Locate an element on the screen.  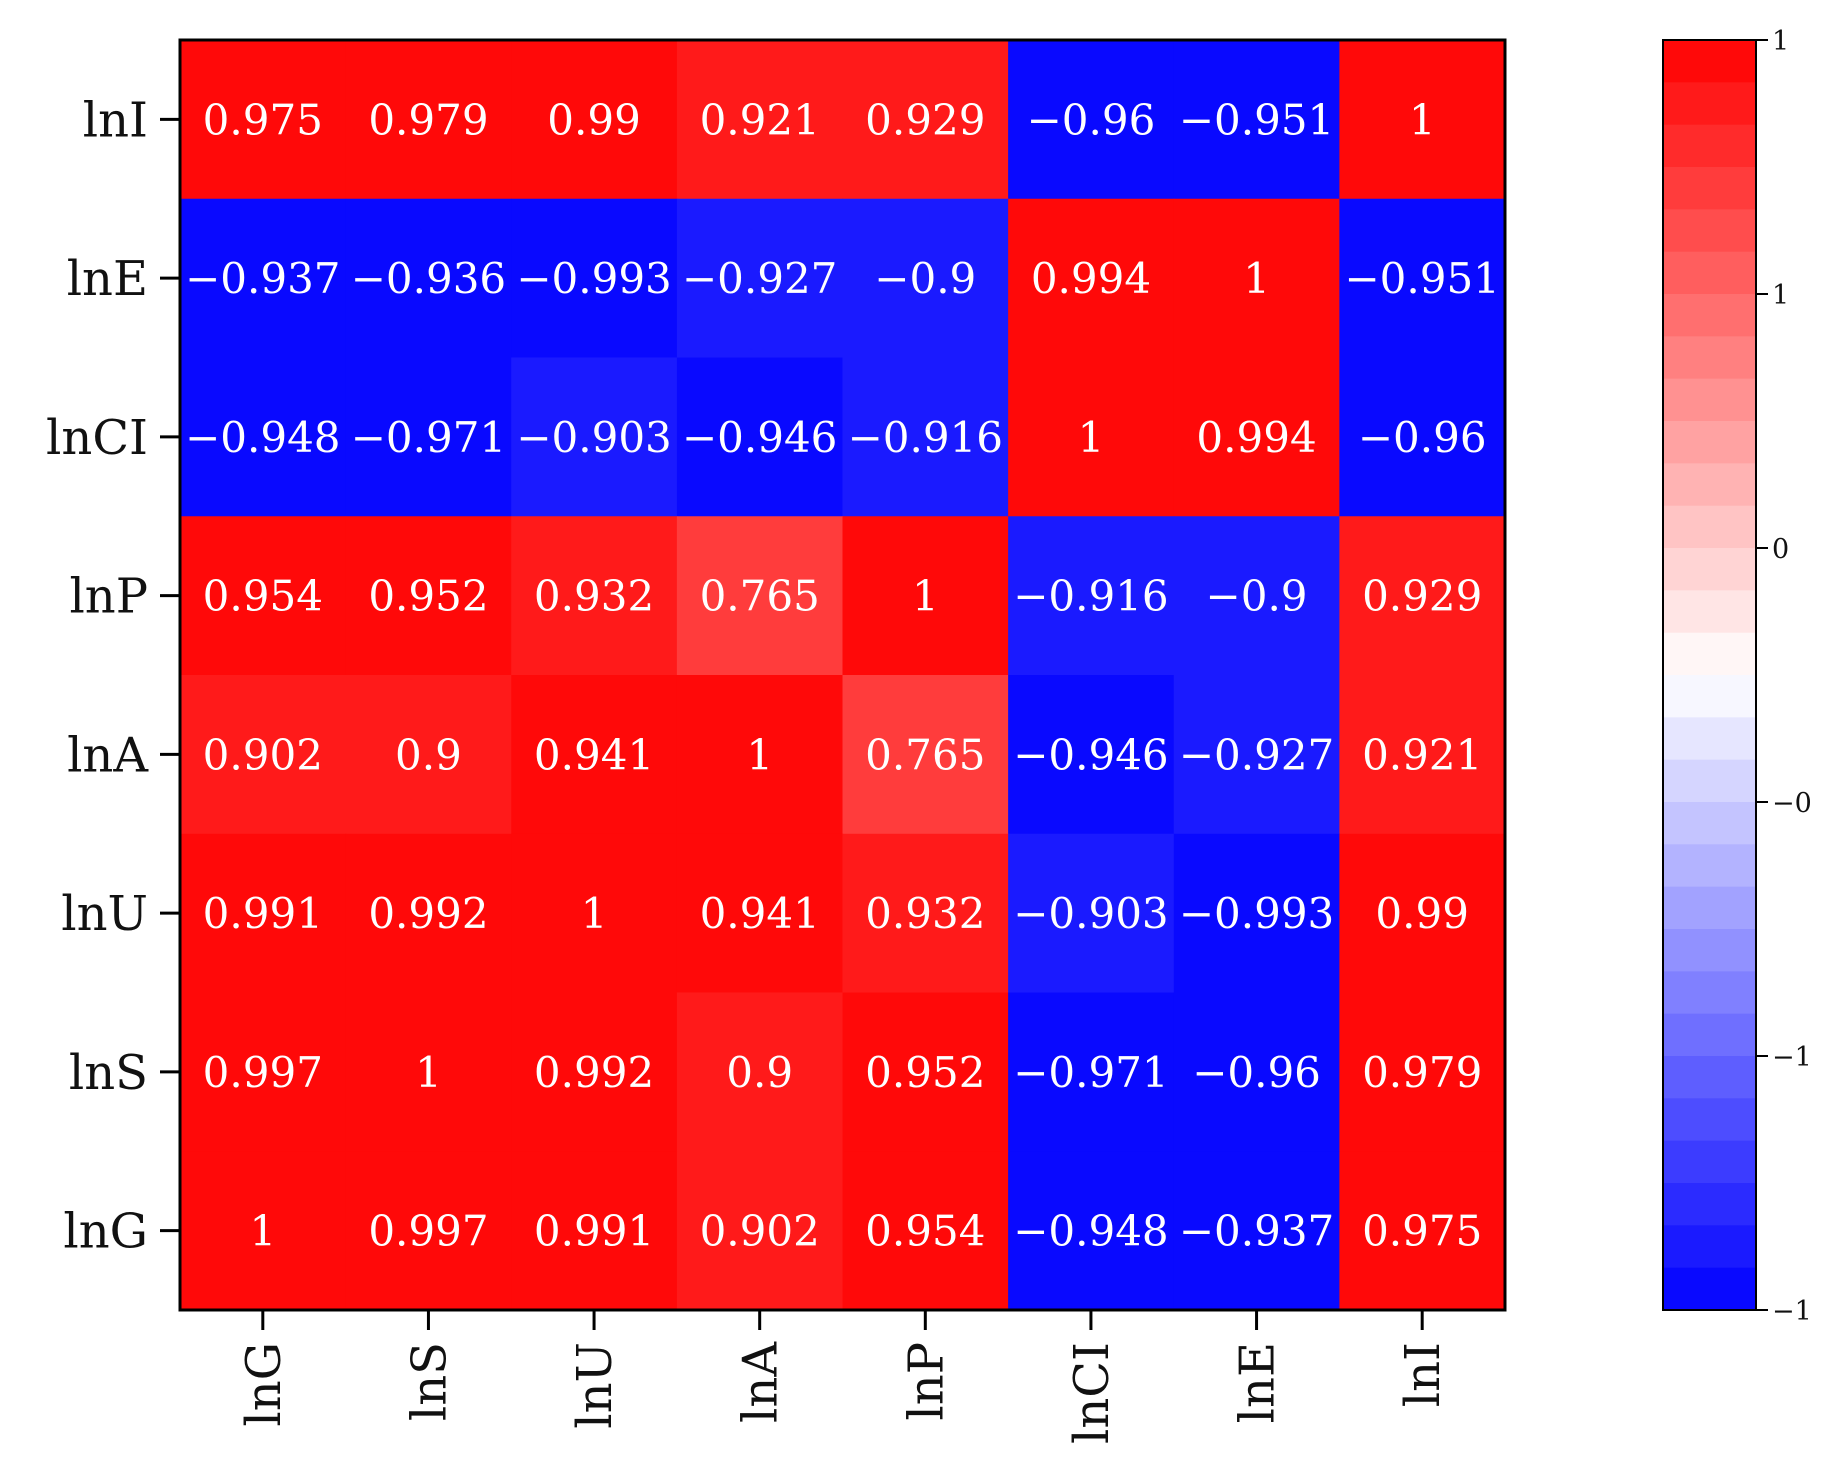
y-axis-tick-label: lnU is located at coordinates (104, 914).